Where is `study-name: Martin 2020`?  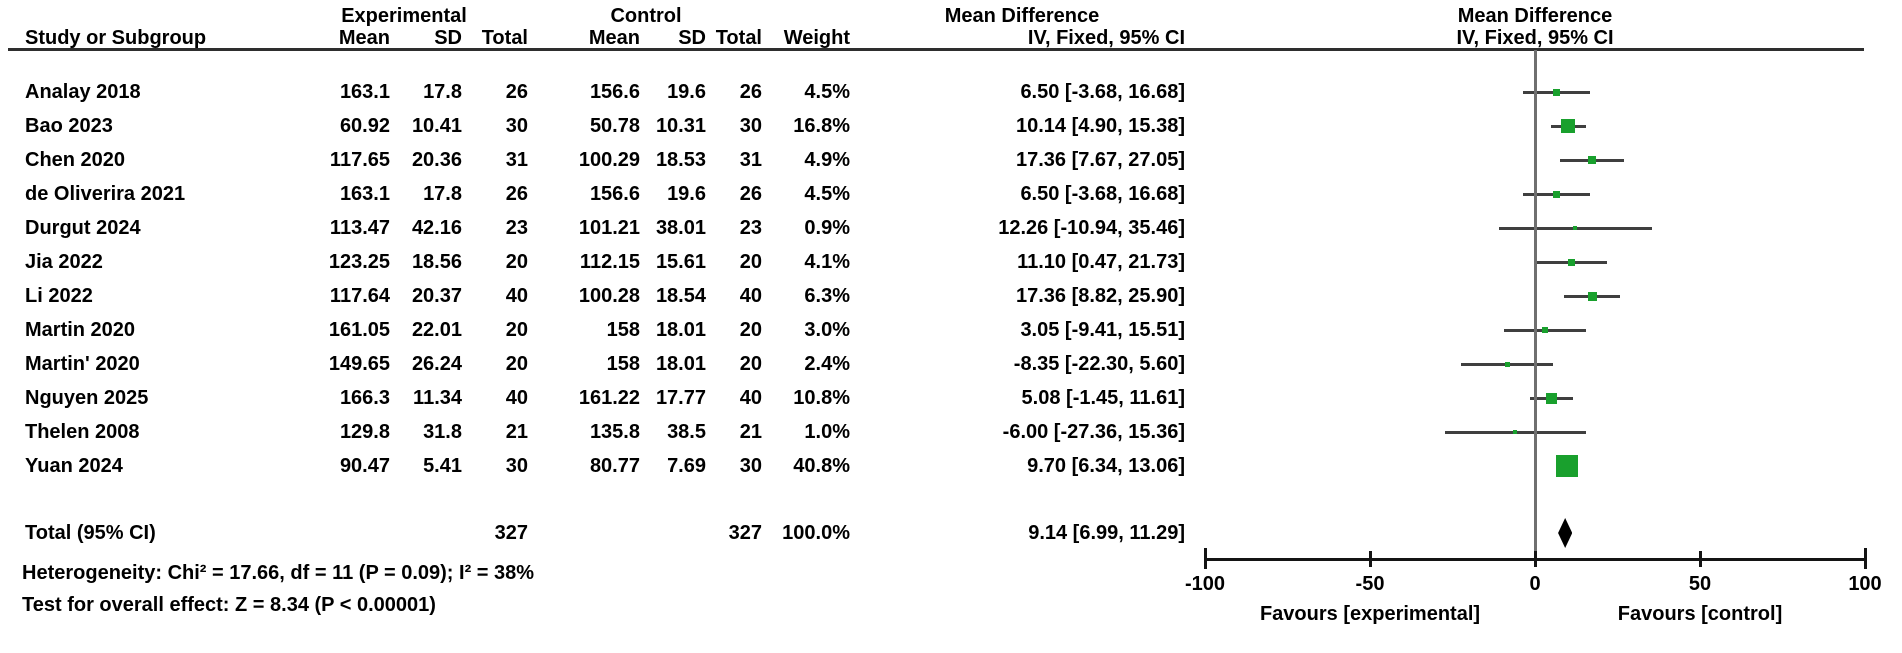
study-name: Martin 2020 is located at coordinates (80, 330).